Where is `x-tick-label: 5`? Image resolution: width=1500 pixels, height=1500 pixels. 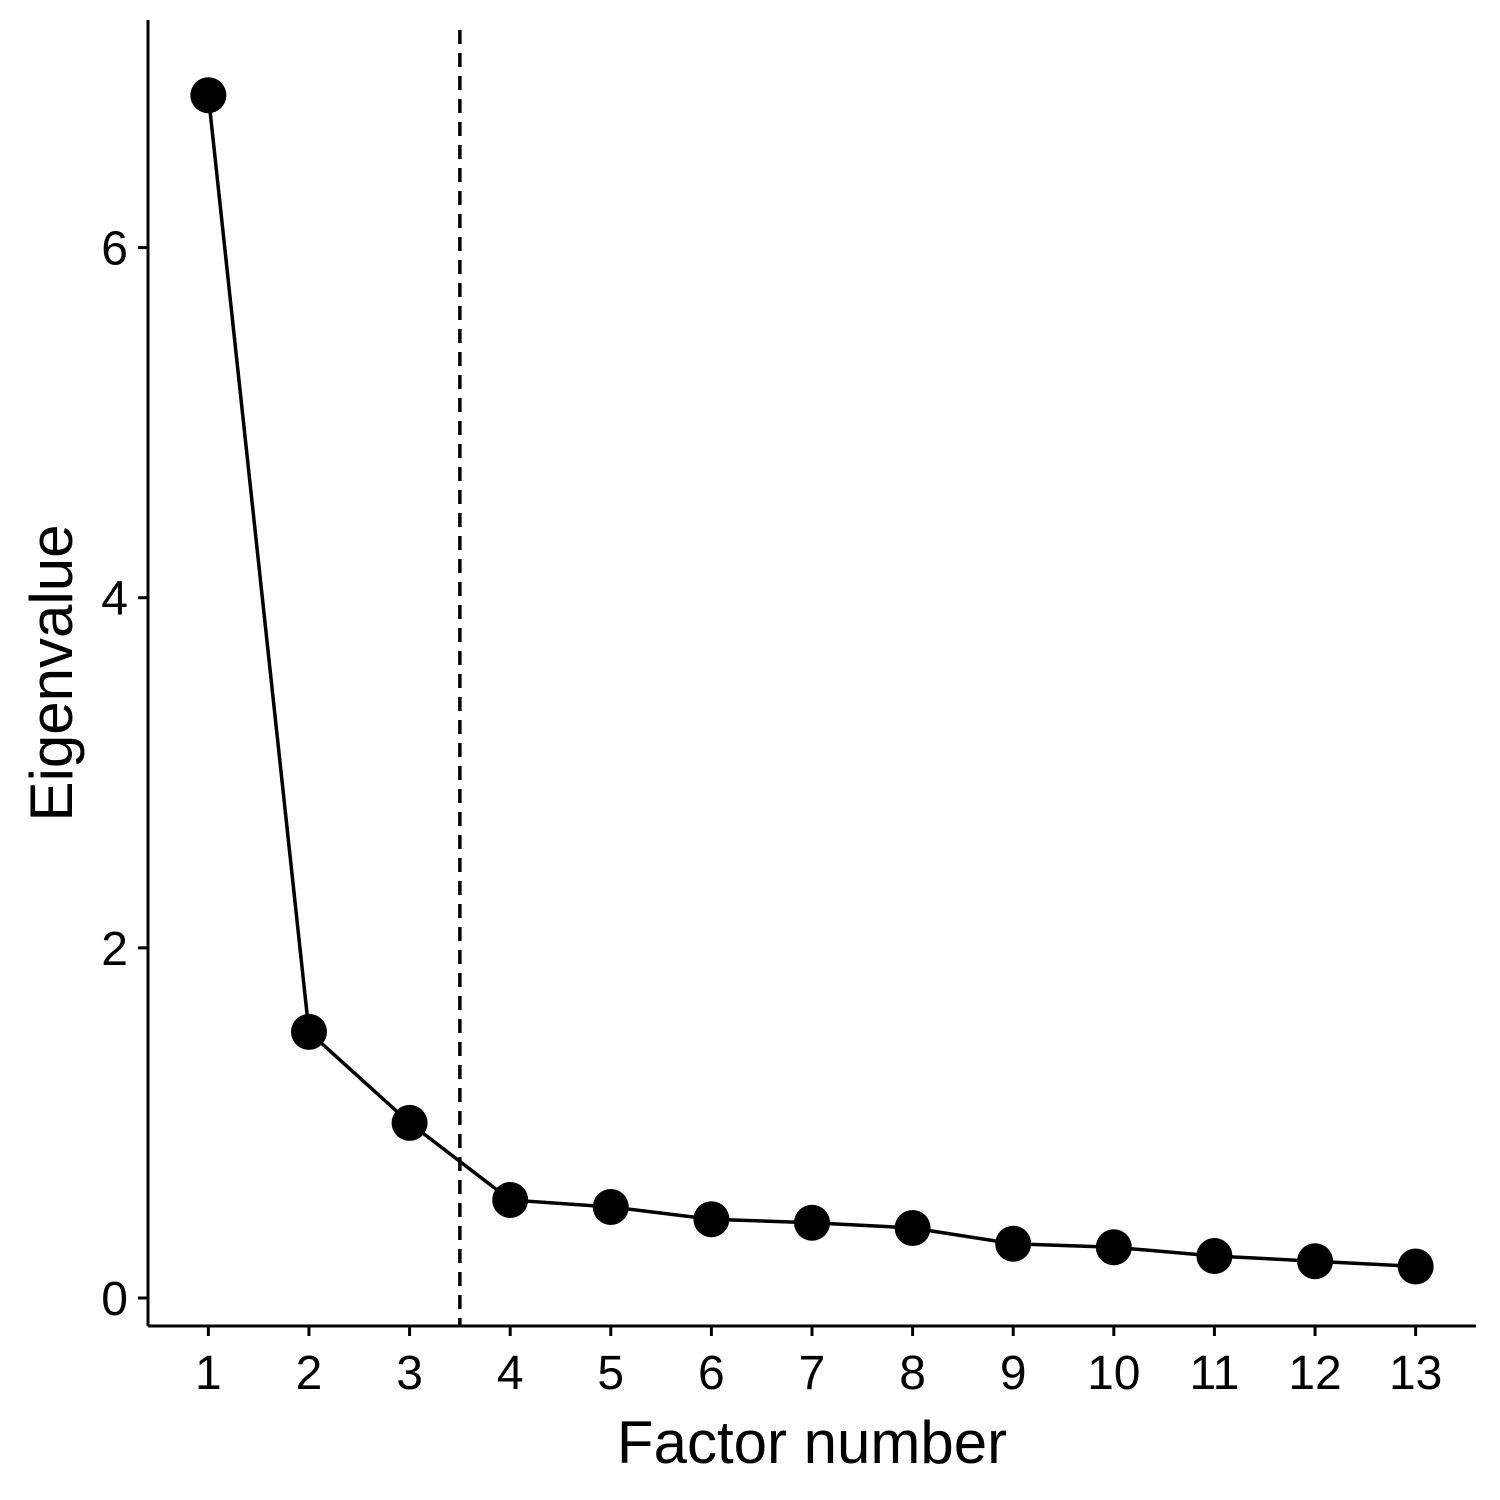
x-tick-label: 5 is located at coordinates (610, 1373).